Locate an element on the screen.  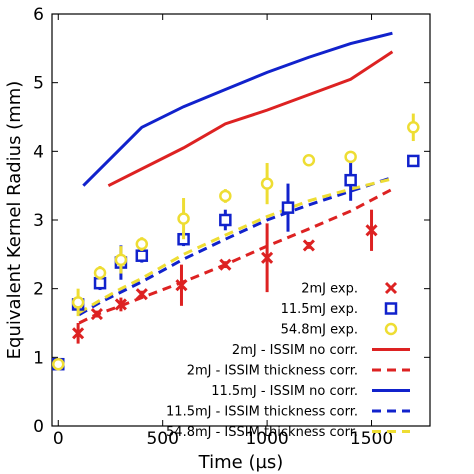
x-tick-label-0: 0 is located at coordinates (58, 439).